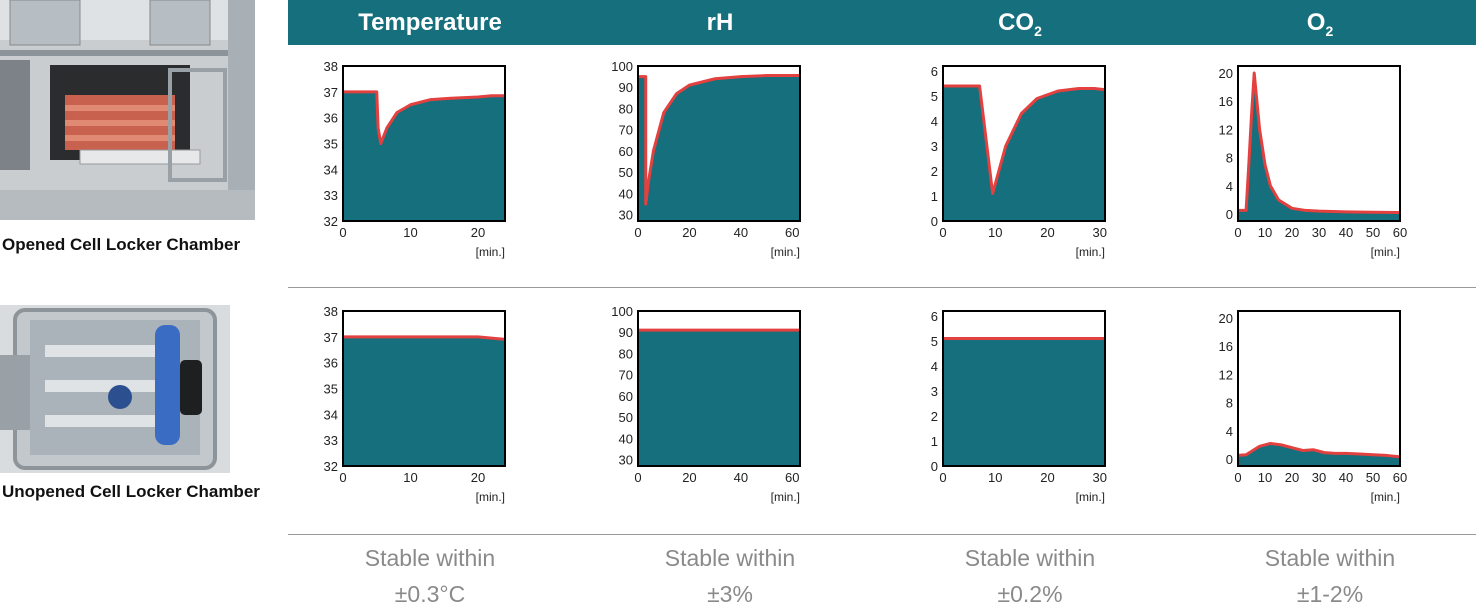 This screenshot has height=612, width=1476. Describe the element at coordinates (1020, 24) in the screenshot. I see `header-co2: CO2` at that location.